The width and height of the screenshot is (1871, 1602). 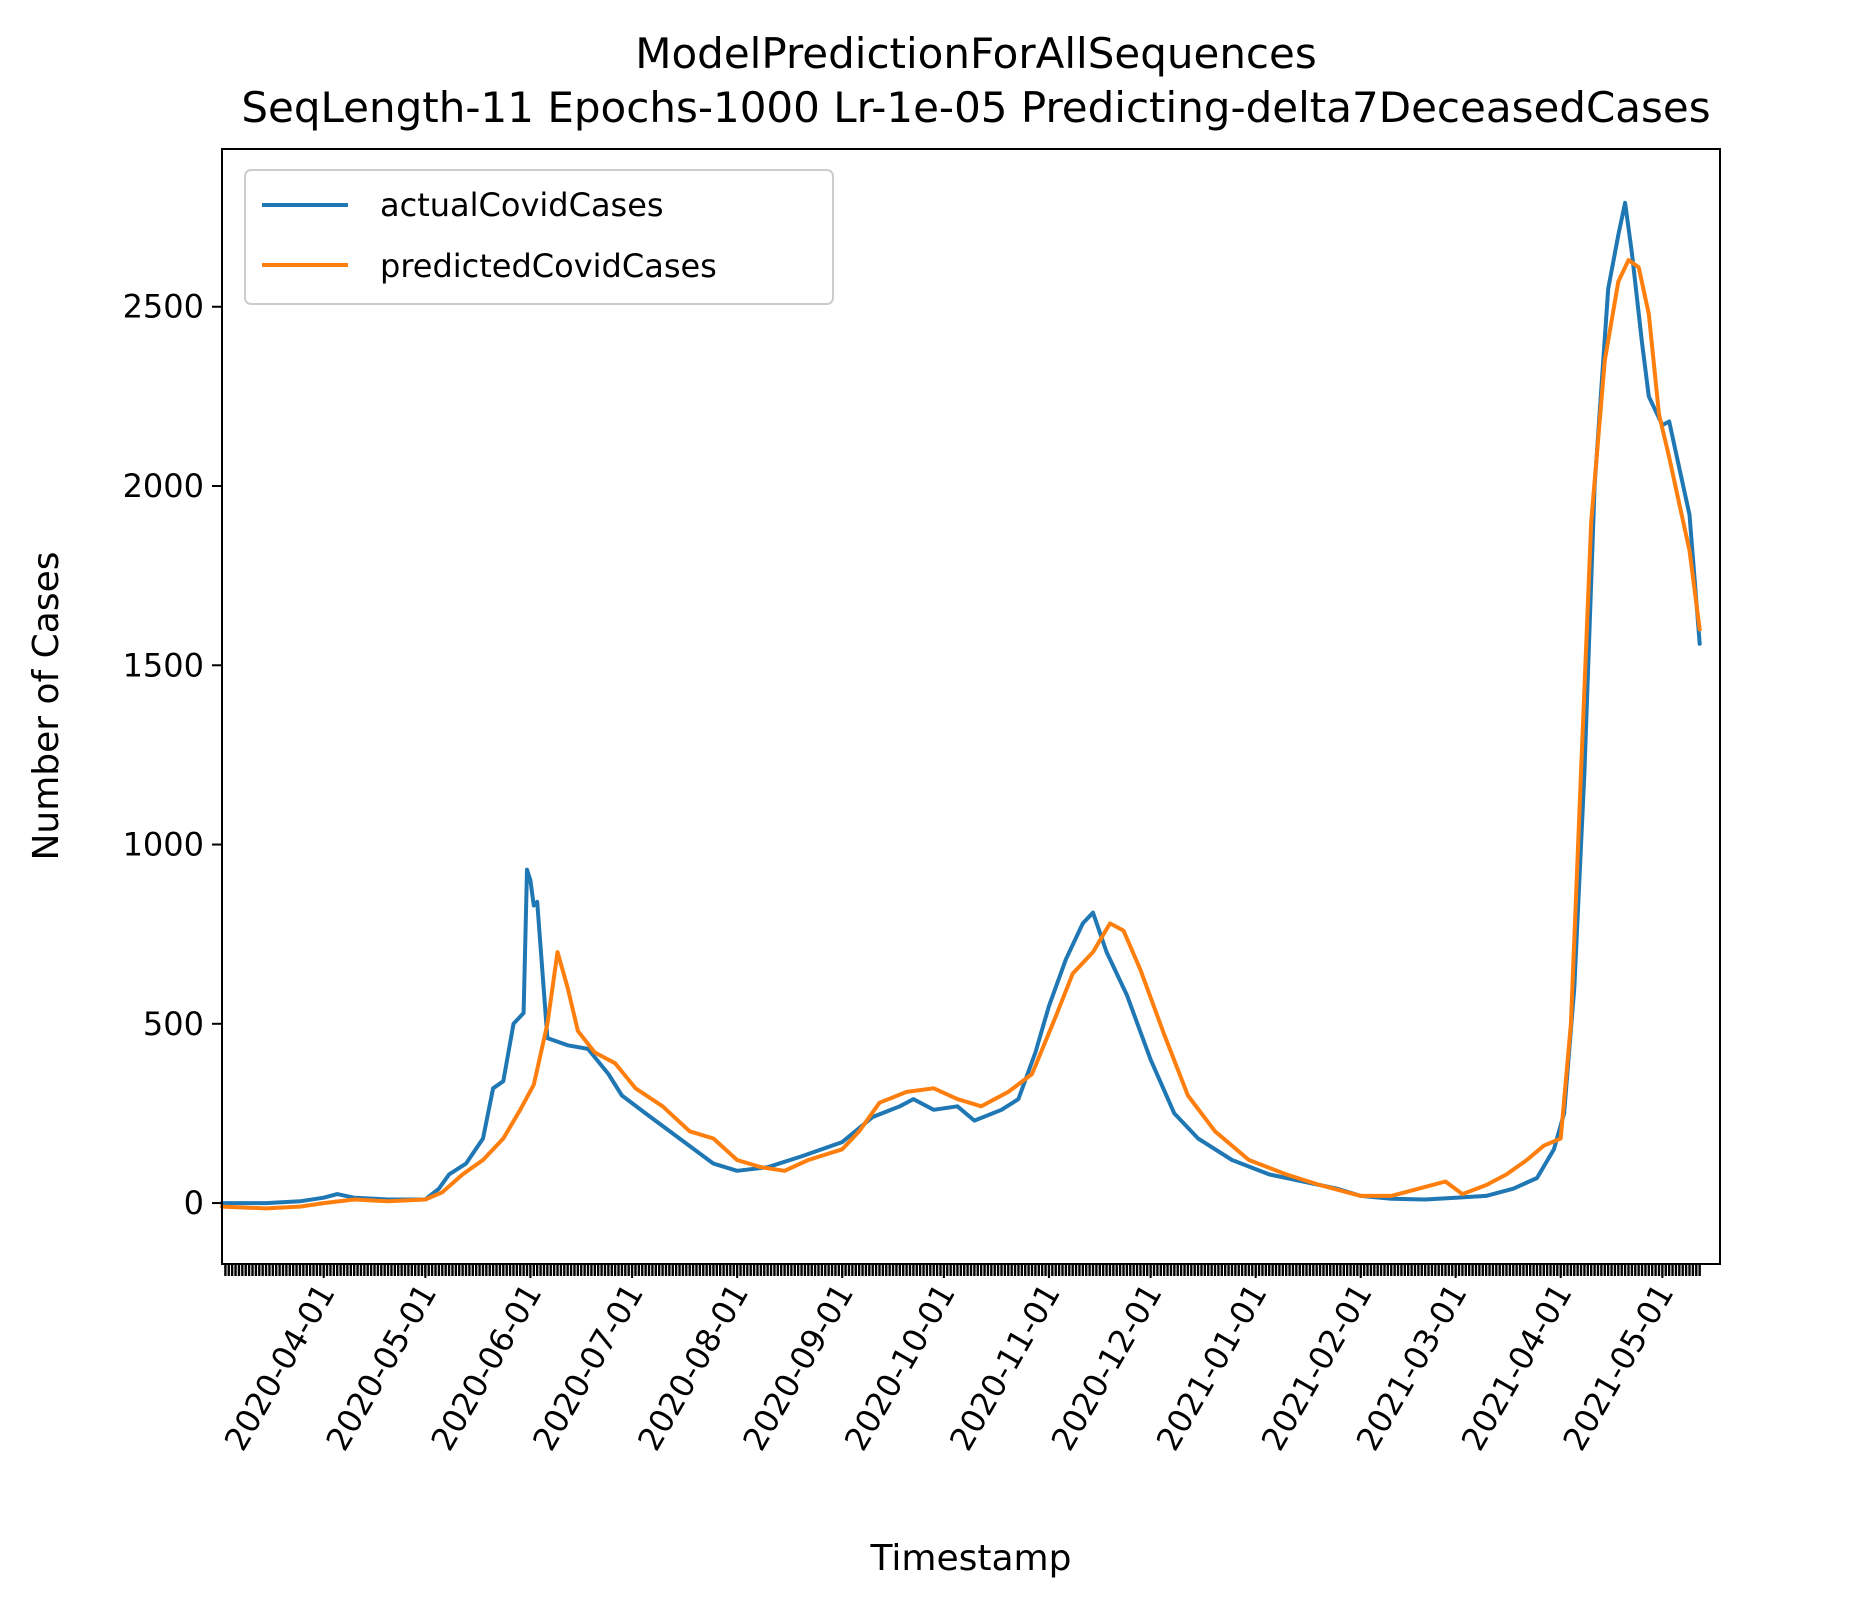 I want to click on y-tick-label: 500, so click(x=173, y=1024).